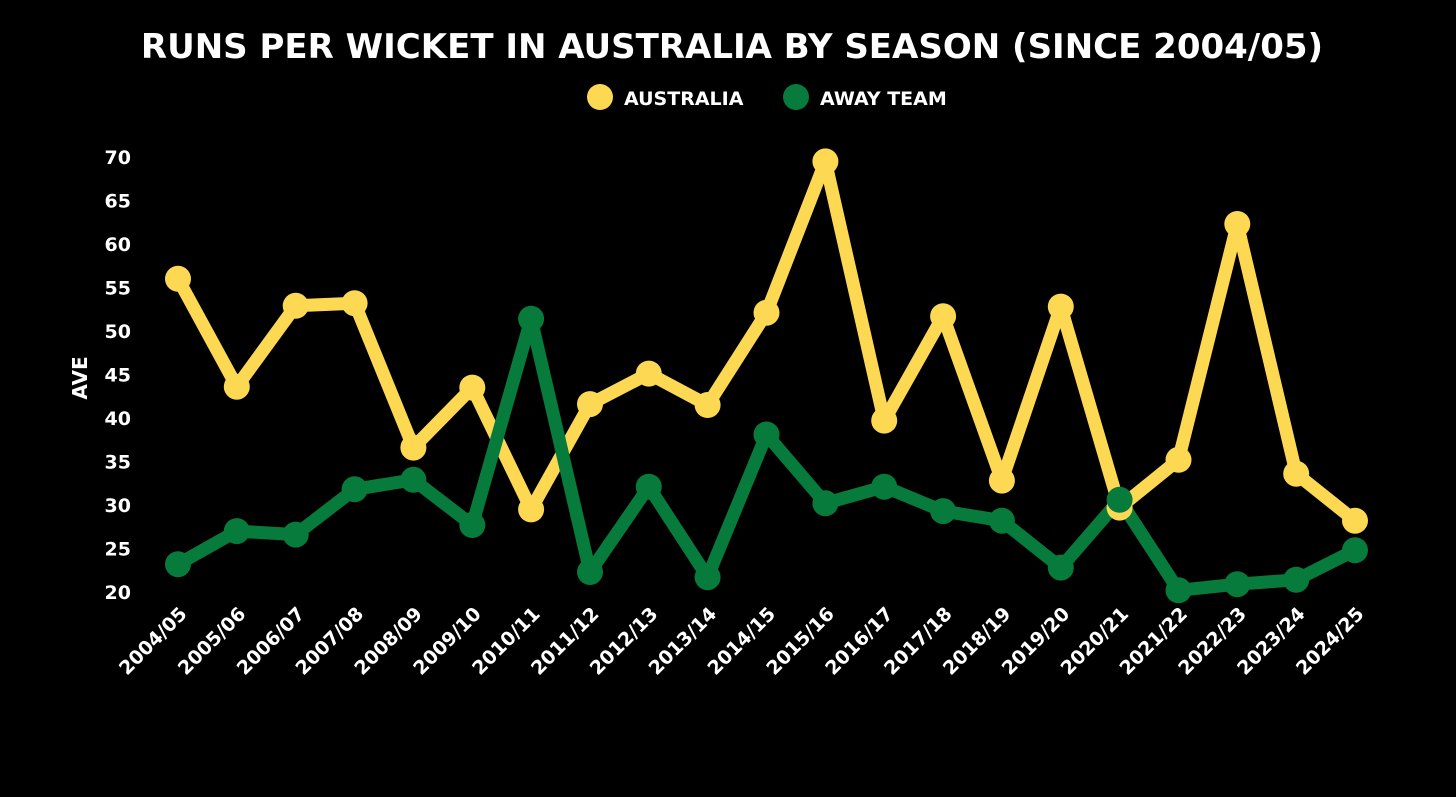 This screenshot has height=797, width=1456. I want to click on y-axis-ticks: 20 25 30 35 40 45 50 55 60 65 70, so click(118, 375).